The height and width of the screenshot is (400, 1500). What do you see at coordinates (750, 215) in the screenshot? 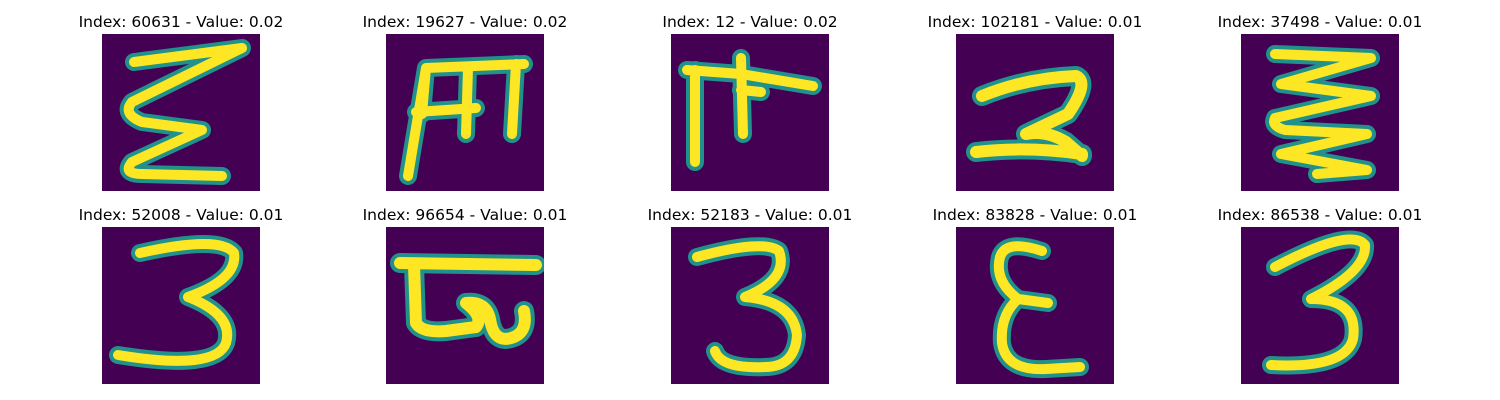
I see `panel-title: Index: 52183 - Value: 0.01` at bounding box center [750, 215].